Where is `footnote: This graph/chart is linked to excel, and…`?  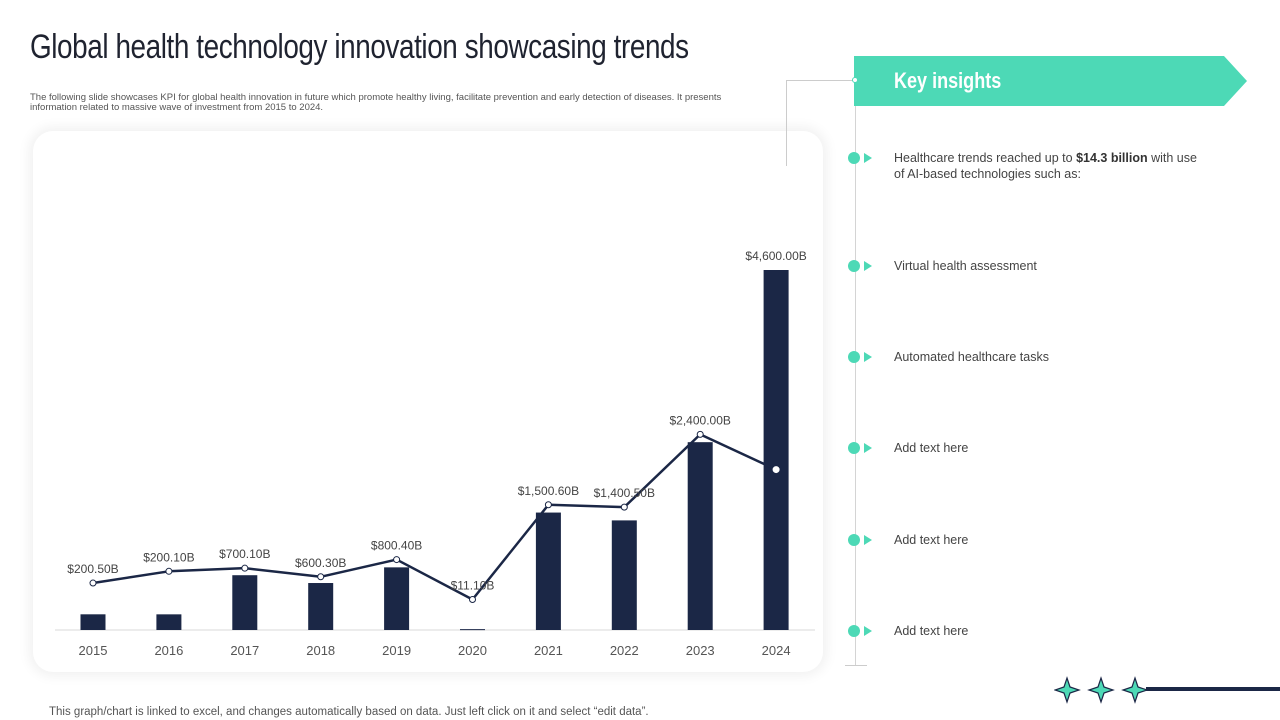
footnote: This graph/chart is linked to excel, and… is located at coordinates (349, 712).